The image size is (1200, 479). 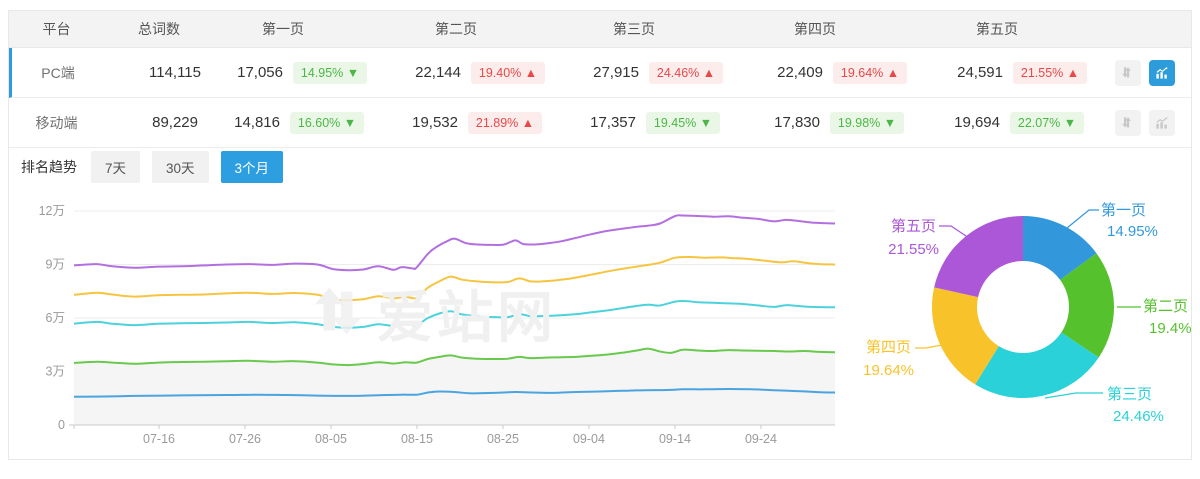 I want to click on header-page-1: 第一页, so click(x=283, y=29).